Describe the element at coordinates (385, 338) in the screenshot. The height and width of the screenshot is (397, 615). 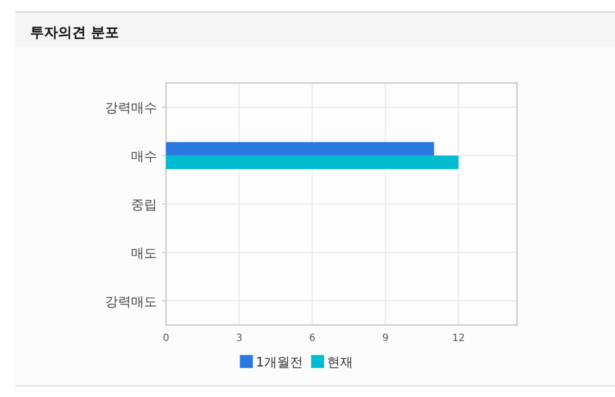
I see `x-tick-label: 9` at that location.